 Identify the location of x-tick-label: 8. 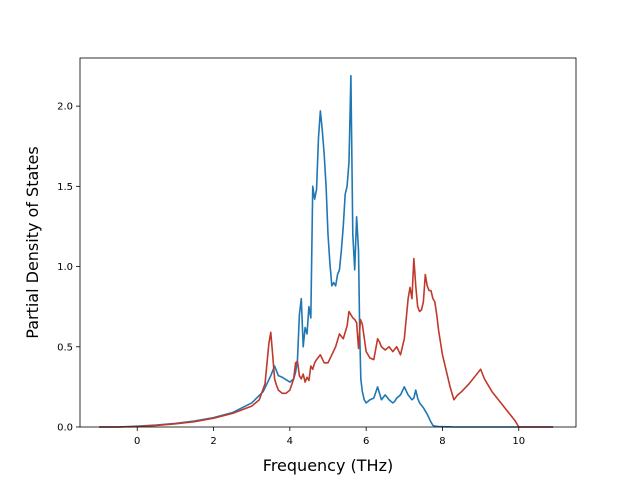
(442, 441).